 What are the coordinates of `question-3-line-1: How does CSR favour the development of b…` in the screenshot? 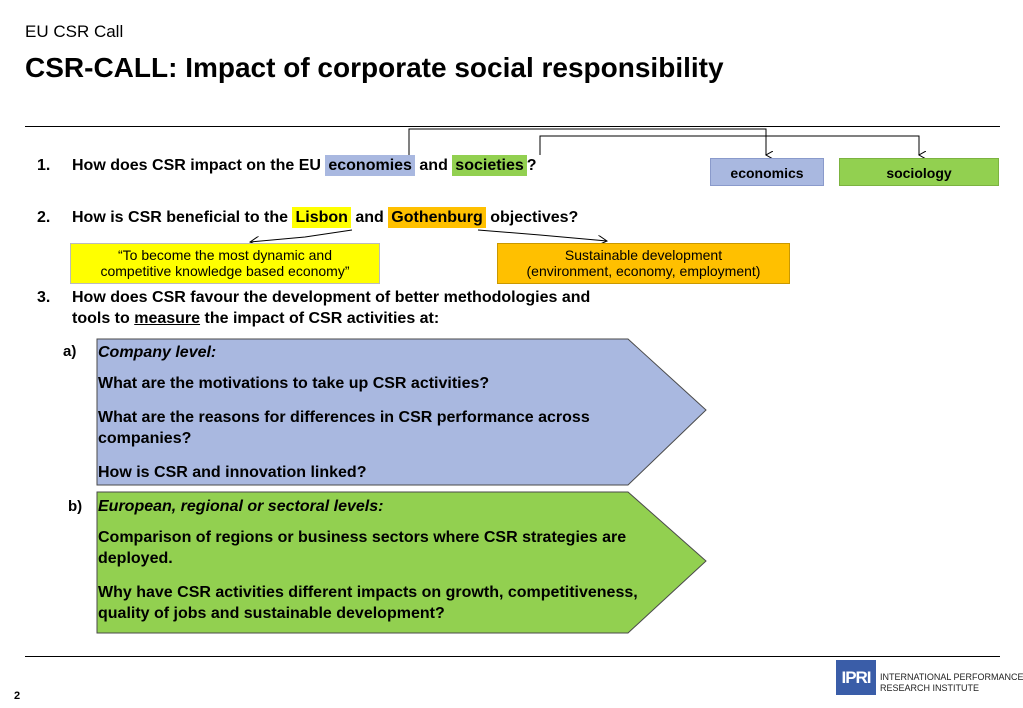 It's located at (331, 297).